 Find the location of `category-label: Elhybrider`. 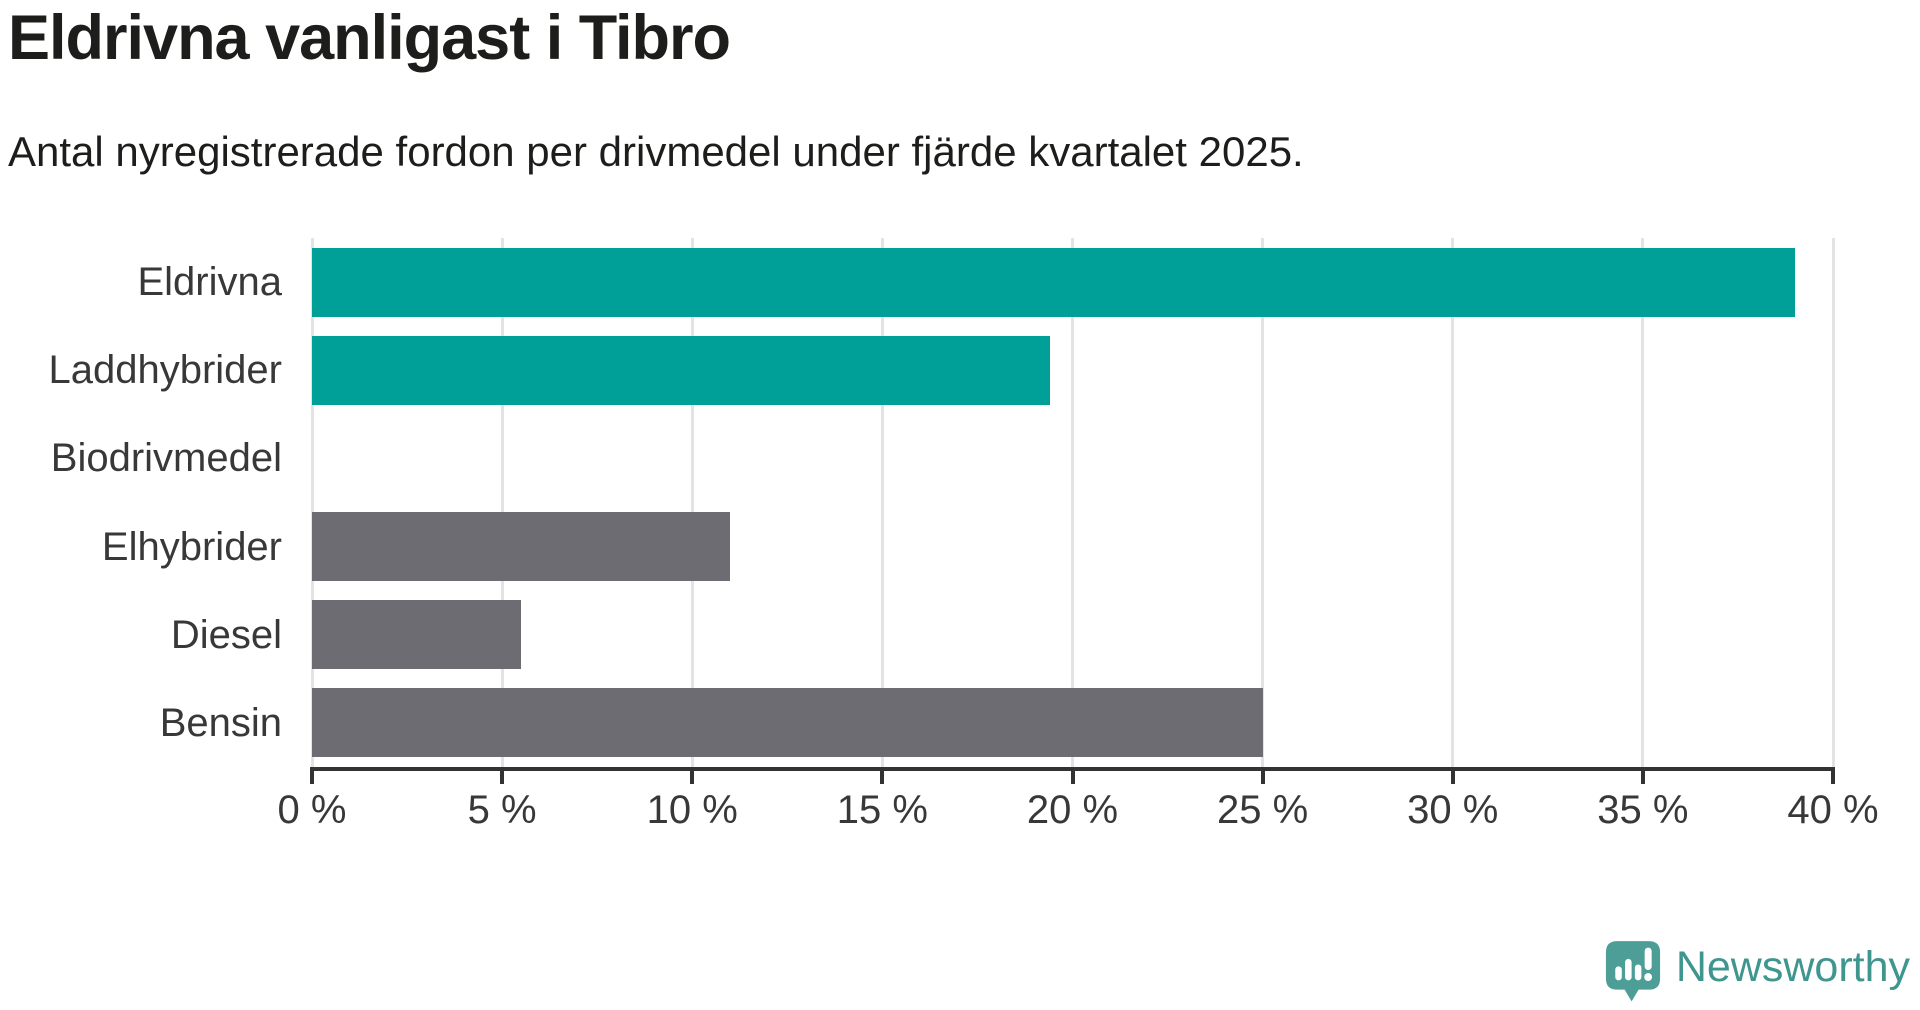

category-label: Elhybrider is located at coordinates (191, 546).